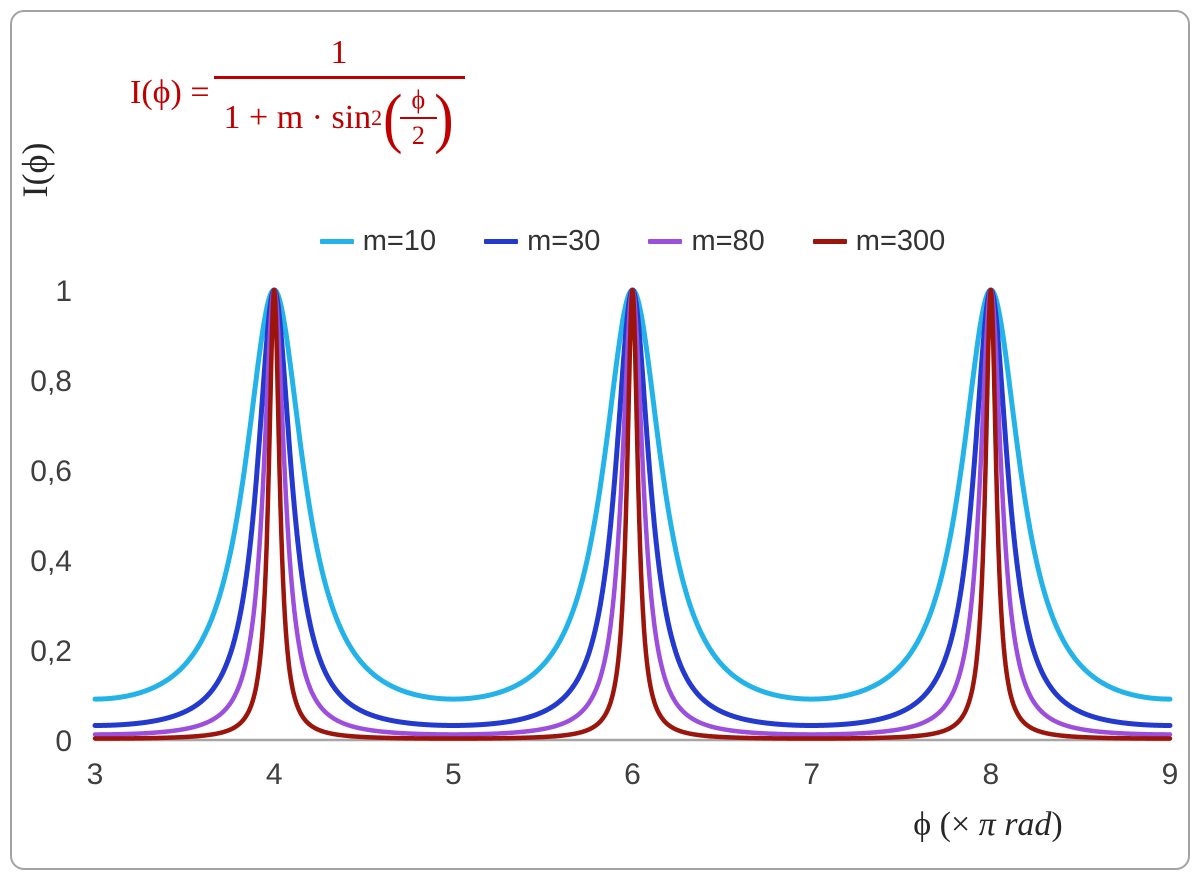 The image size is (1200, 880). What do you see at coordinates (274, 774) in the screenshot?
I see `x-tick-label-4: 4` at bounding box center [274, 774].